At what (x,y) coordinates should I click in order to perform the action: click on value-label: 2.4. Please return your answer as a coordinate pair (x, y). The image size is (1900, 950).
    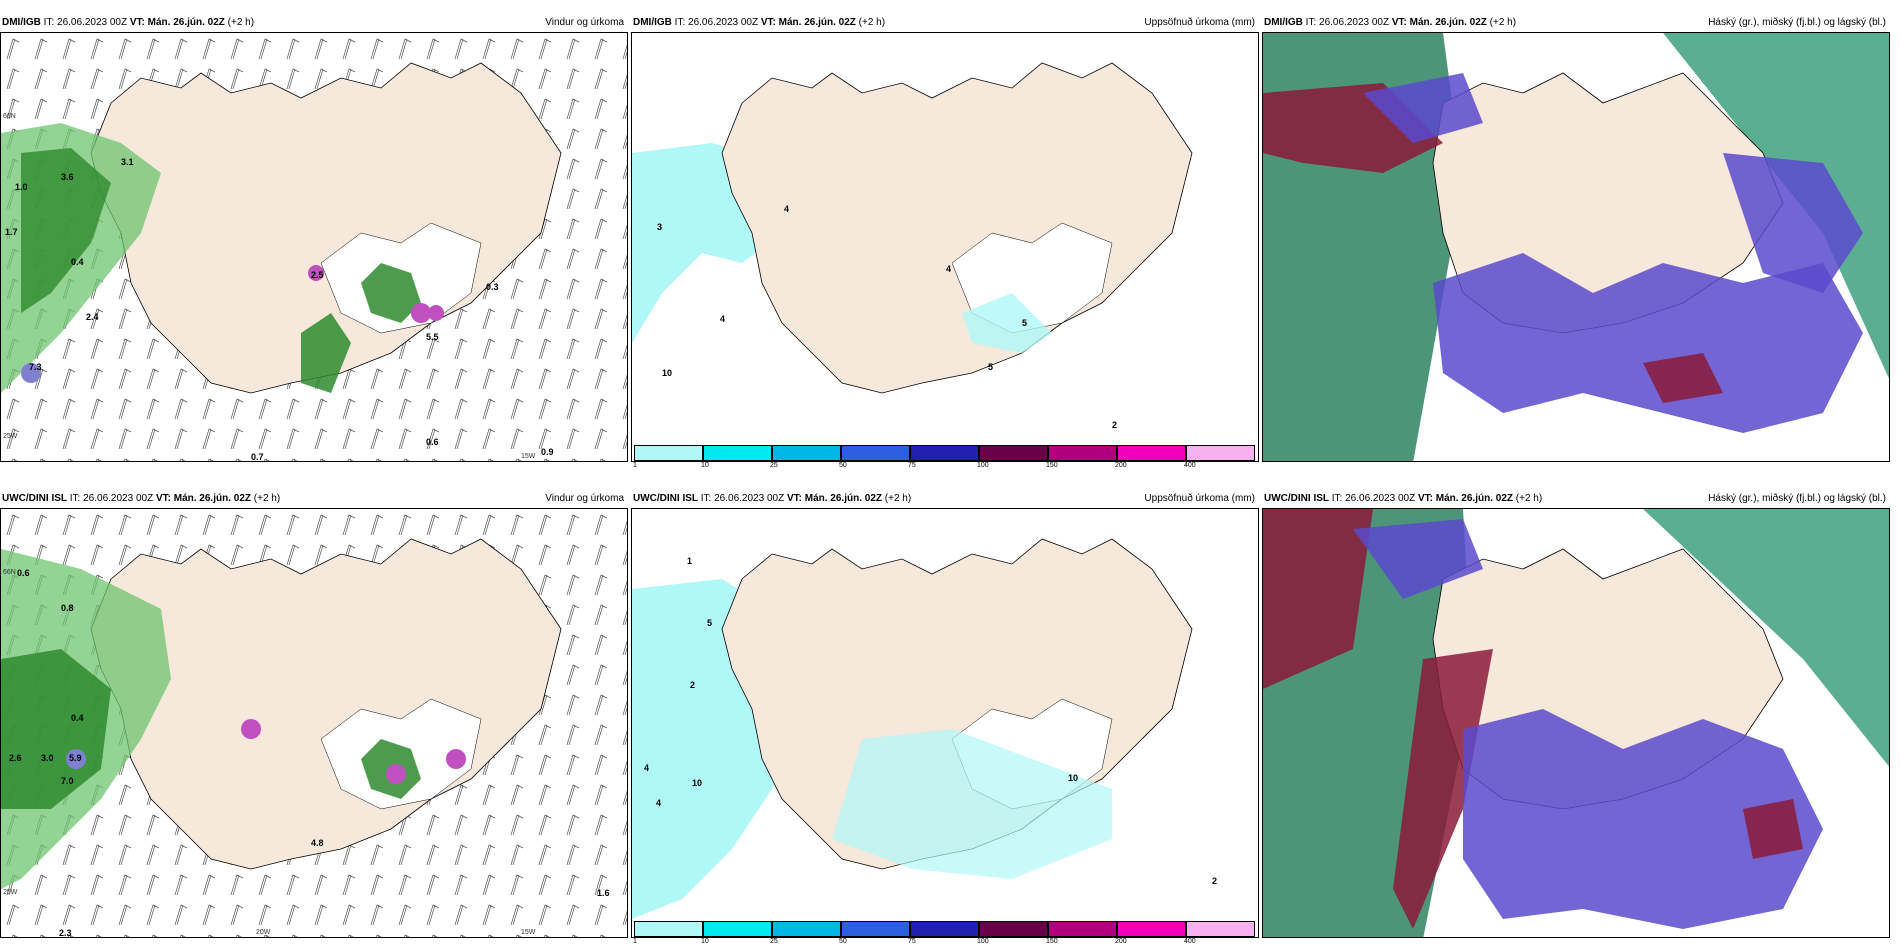
    Looking at the image, I should click on (92, 317).